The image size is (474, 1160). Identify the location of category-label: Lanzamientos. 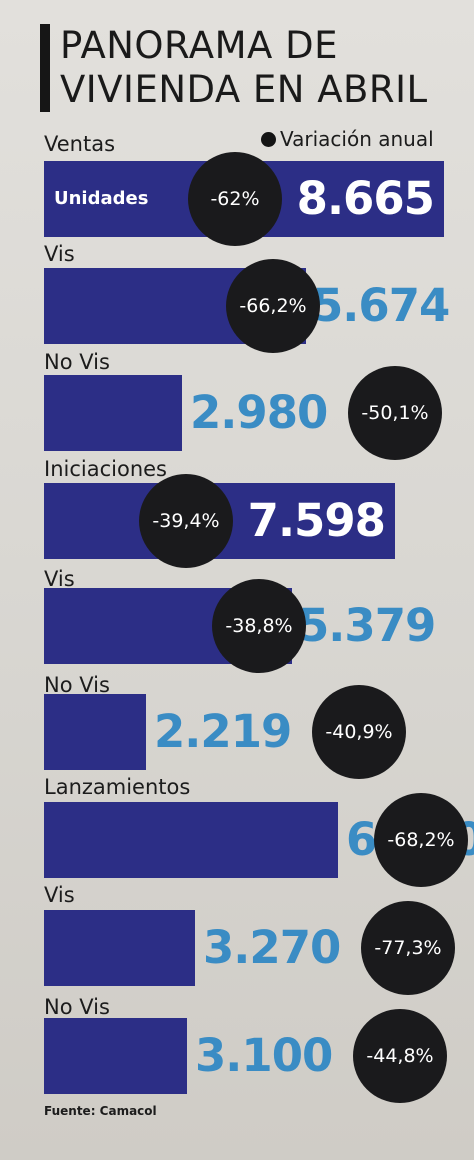
(117, 787).